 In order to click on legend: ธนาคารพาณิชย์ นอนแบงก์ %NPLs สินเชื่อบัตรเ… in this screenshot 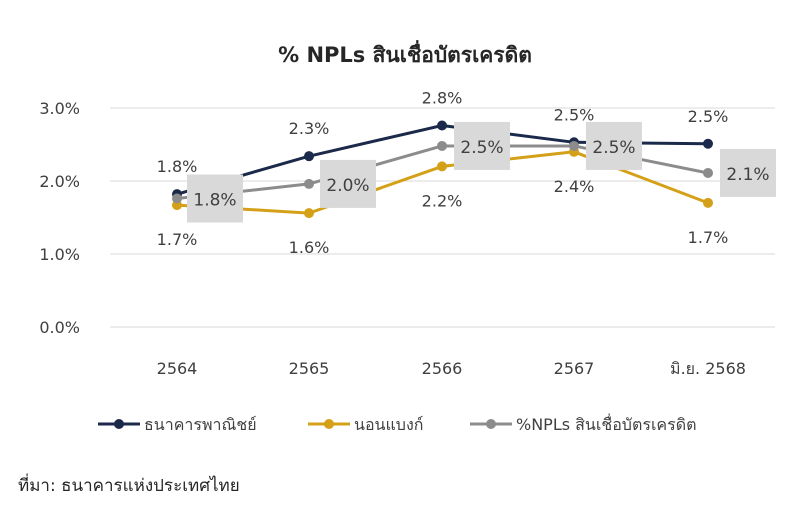, I will do `click(397, 423)`.